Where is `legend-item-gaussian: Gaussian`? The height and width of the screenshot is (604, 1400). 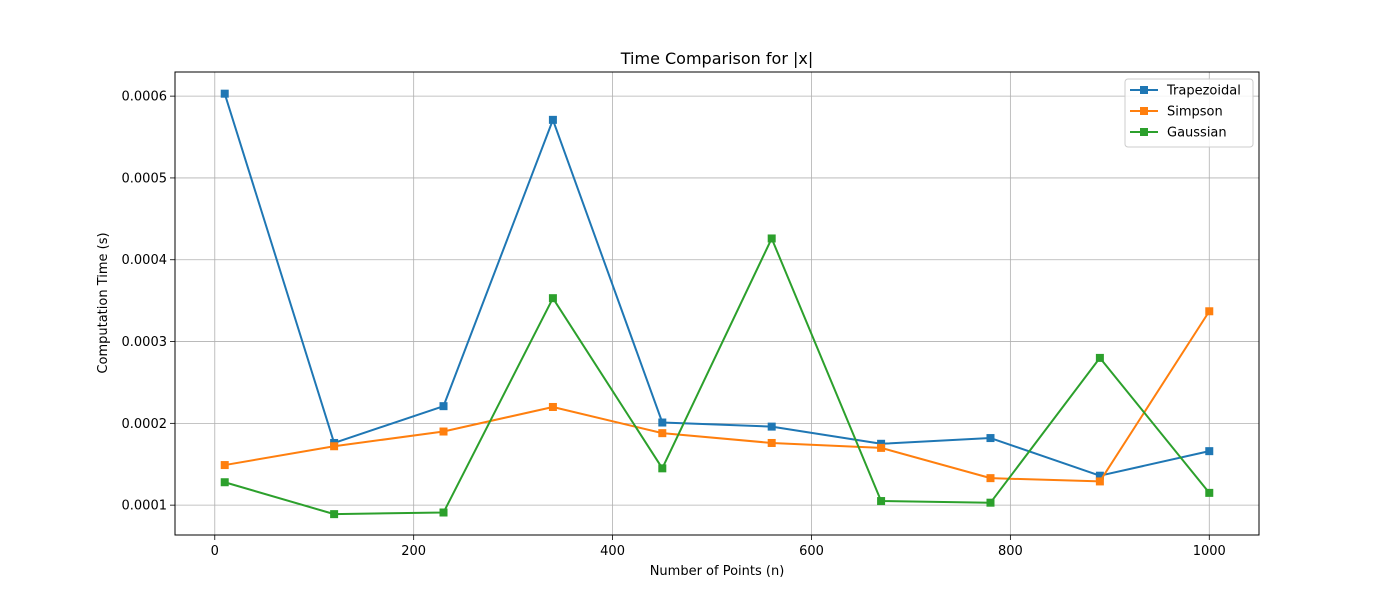
legend-item-gaussian: Gaussian is located at coordinates (1178, 133).